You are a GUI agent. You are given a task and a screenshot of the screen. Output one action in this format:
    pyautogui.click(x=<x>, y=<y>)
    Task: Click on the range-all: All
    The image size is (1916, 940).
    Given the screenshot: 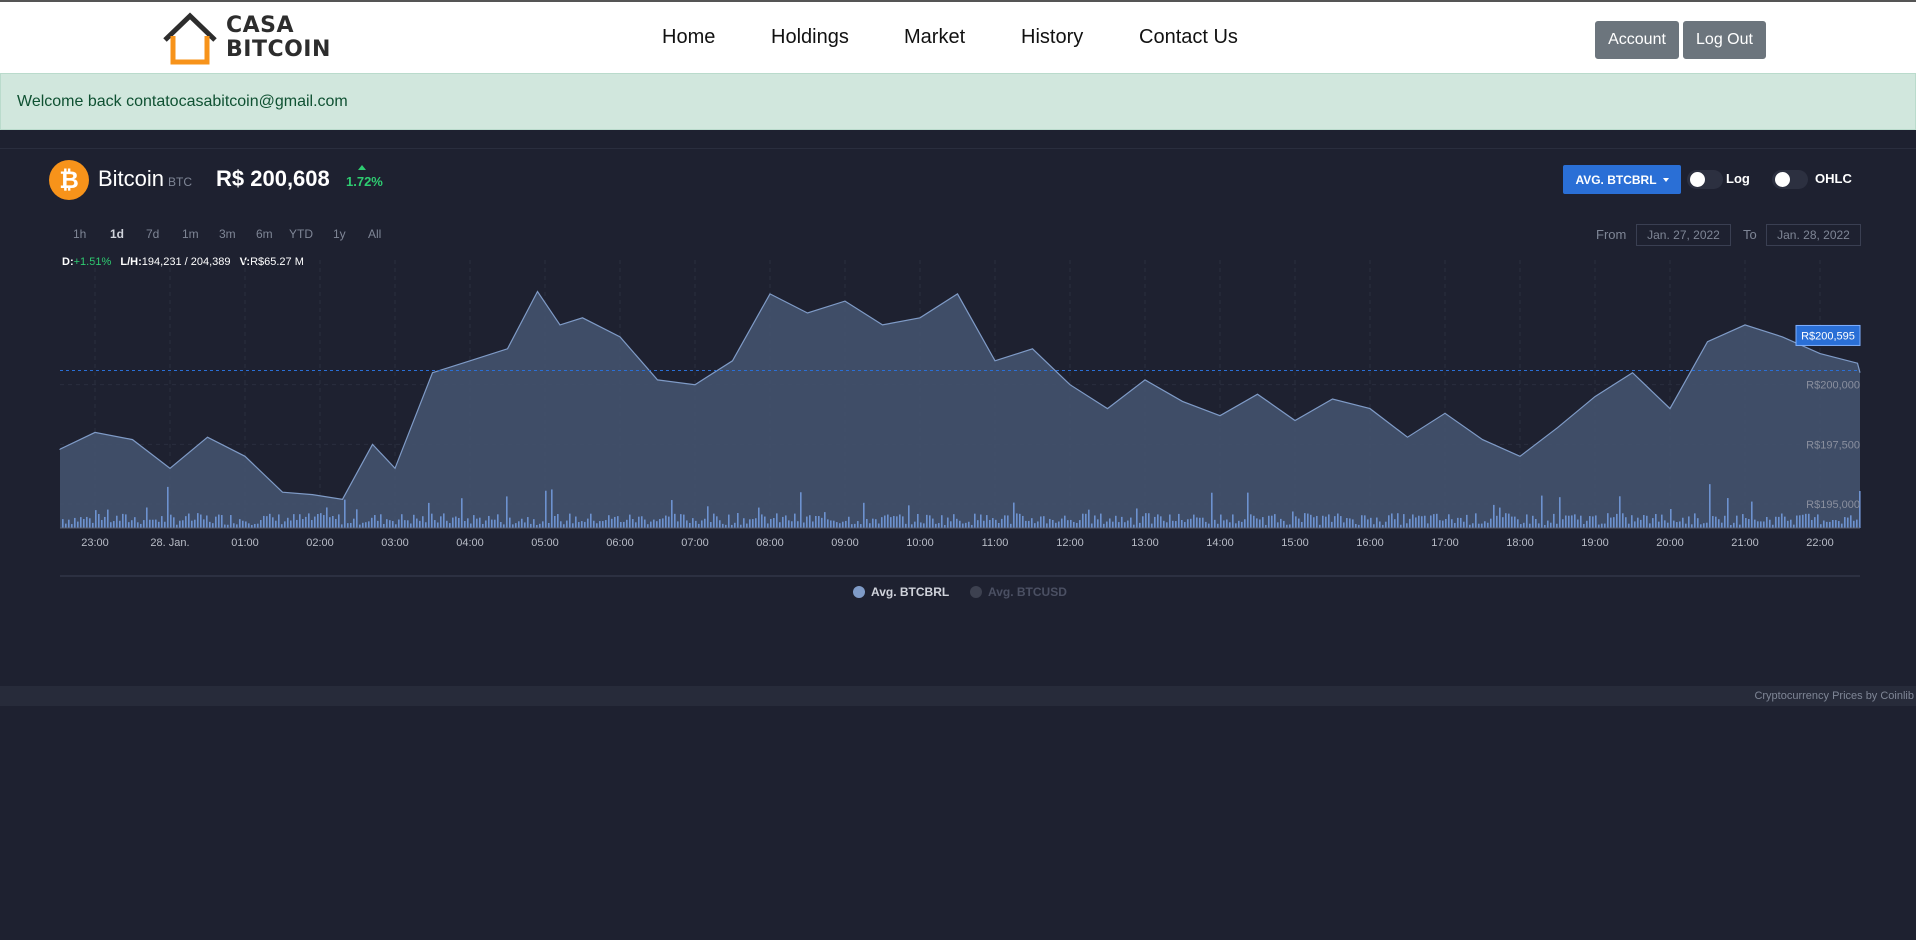 What is the action you would take?
    pyautogui.click(x=375, y=234)
    